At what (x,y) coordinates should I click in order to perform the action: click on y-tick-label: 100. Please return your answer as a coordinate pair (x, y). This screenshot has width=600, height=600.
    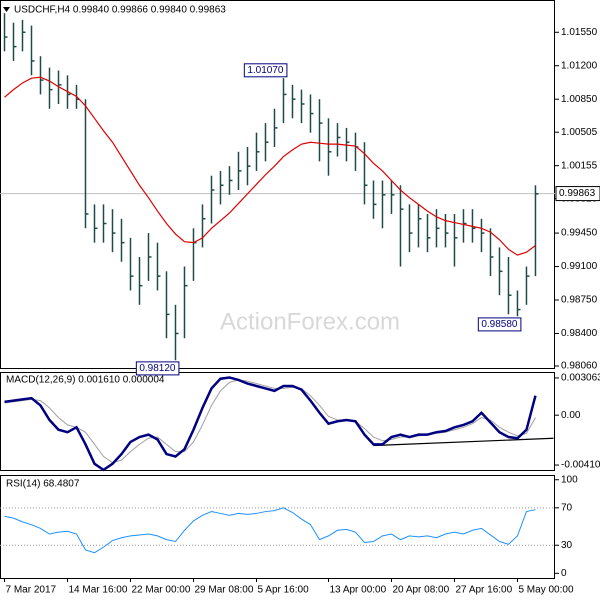
    Looking at the image, I should click on (569, 479).